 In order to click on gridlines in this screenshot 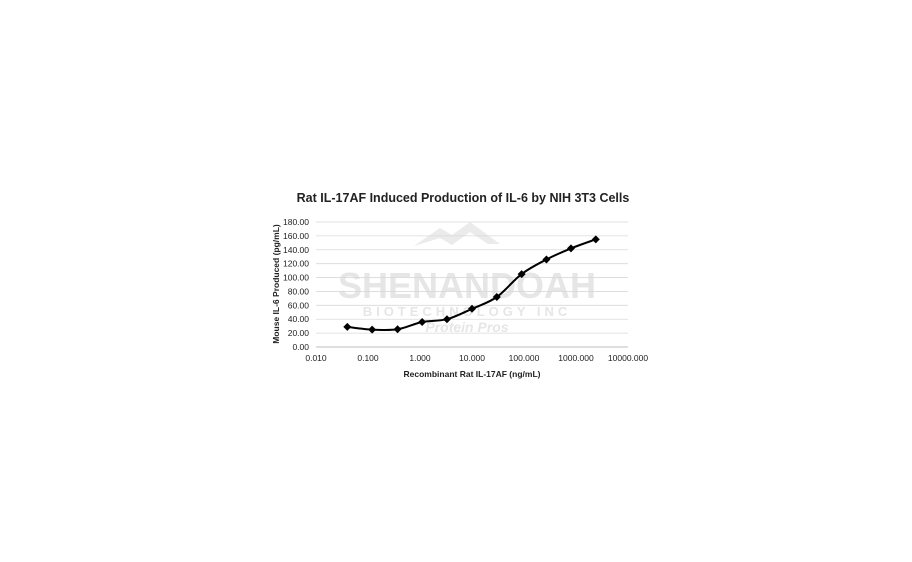, I will do `click(472, 277)`.